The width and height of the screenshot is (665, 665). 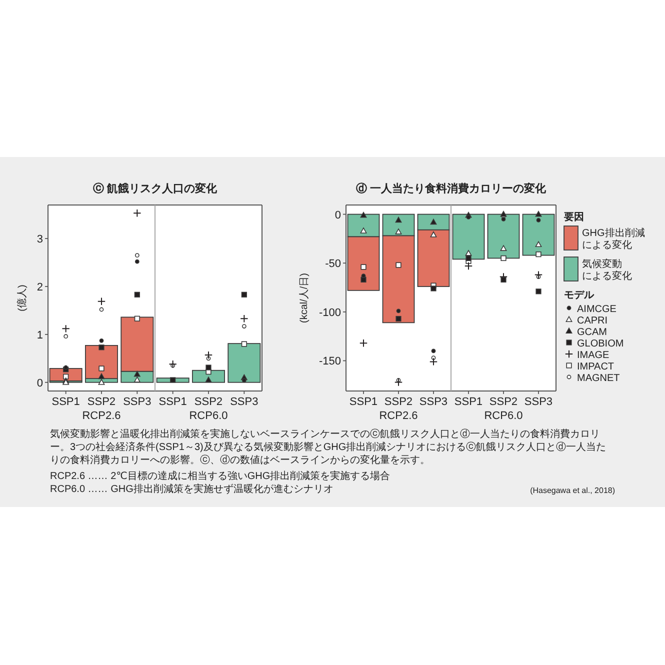 I want to click on legend-label: CAPRI, so click(x=592, y=321).